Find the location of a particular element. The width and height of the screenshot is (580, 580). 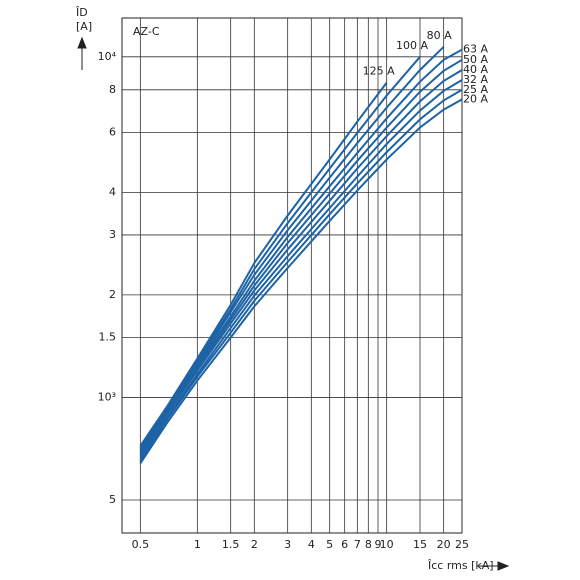

x-tick-label: 8 is located at coordinates (368, 544).